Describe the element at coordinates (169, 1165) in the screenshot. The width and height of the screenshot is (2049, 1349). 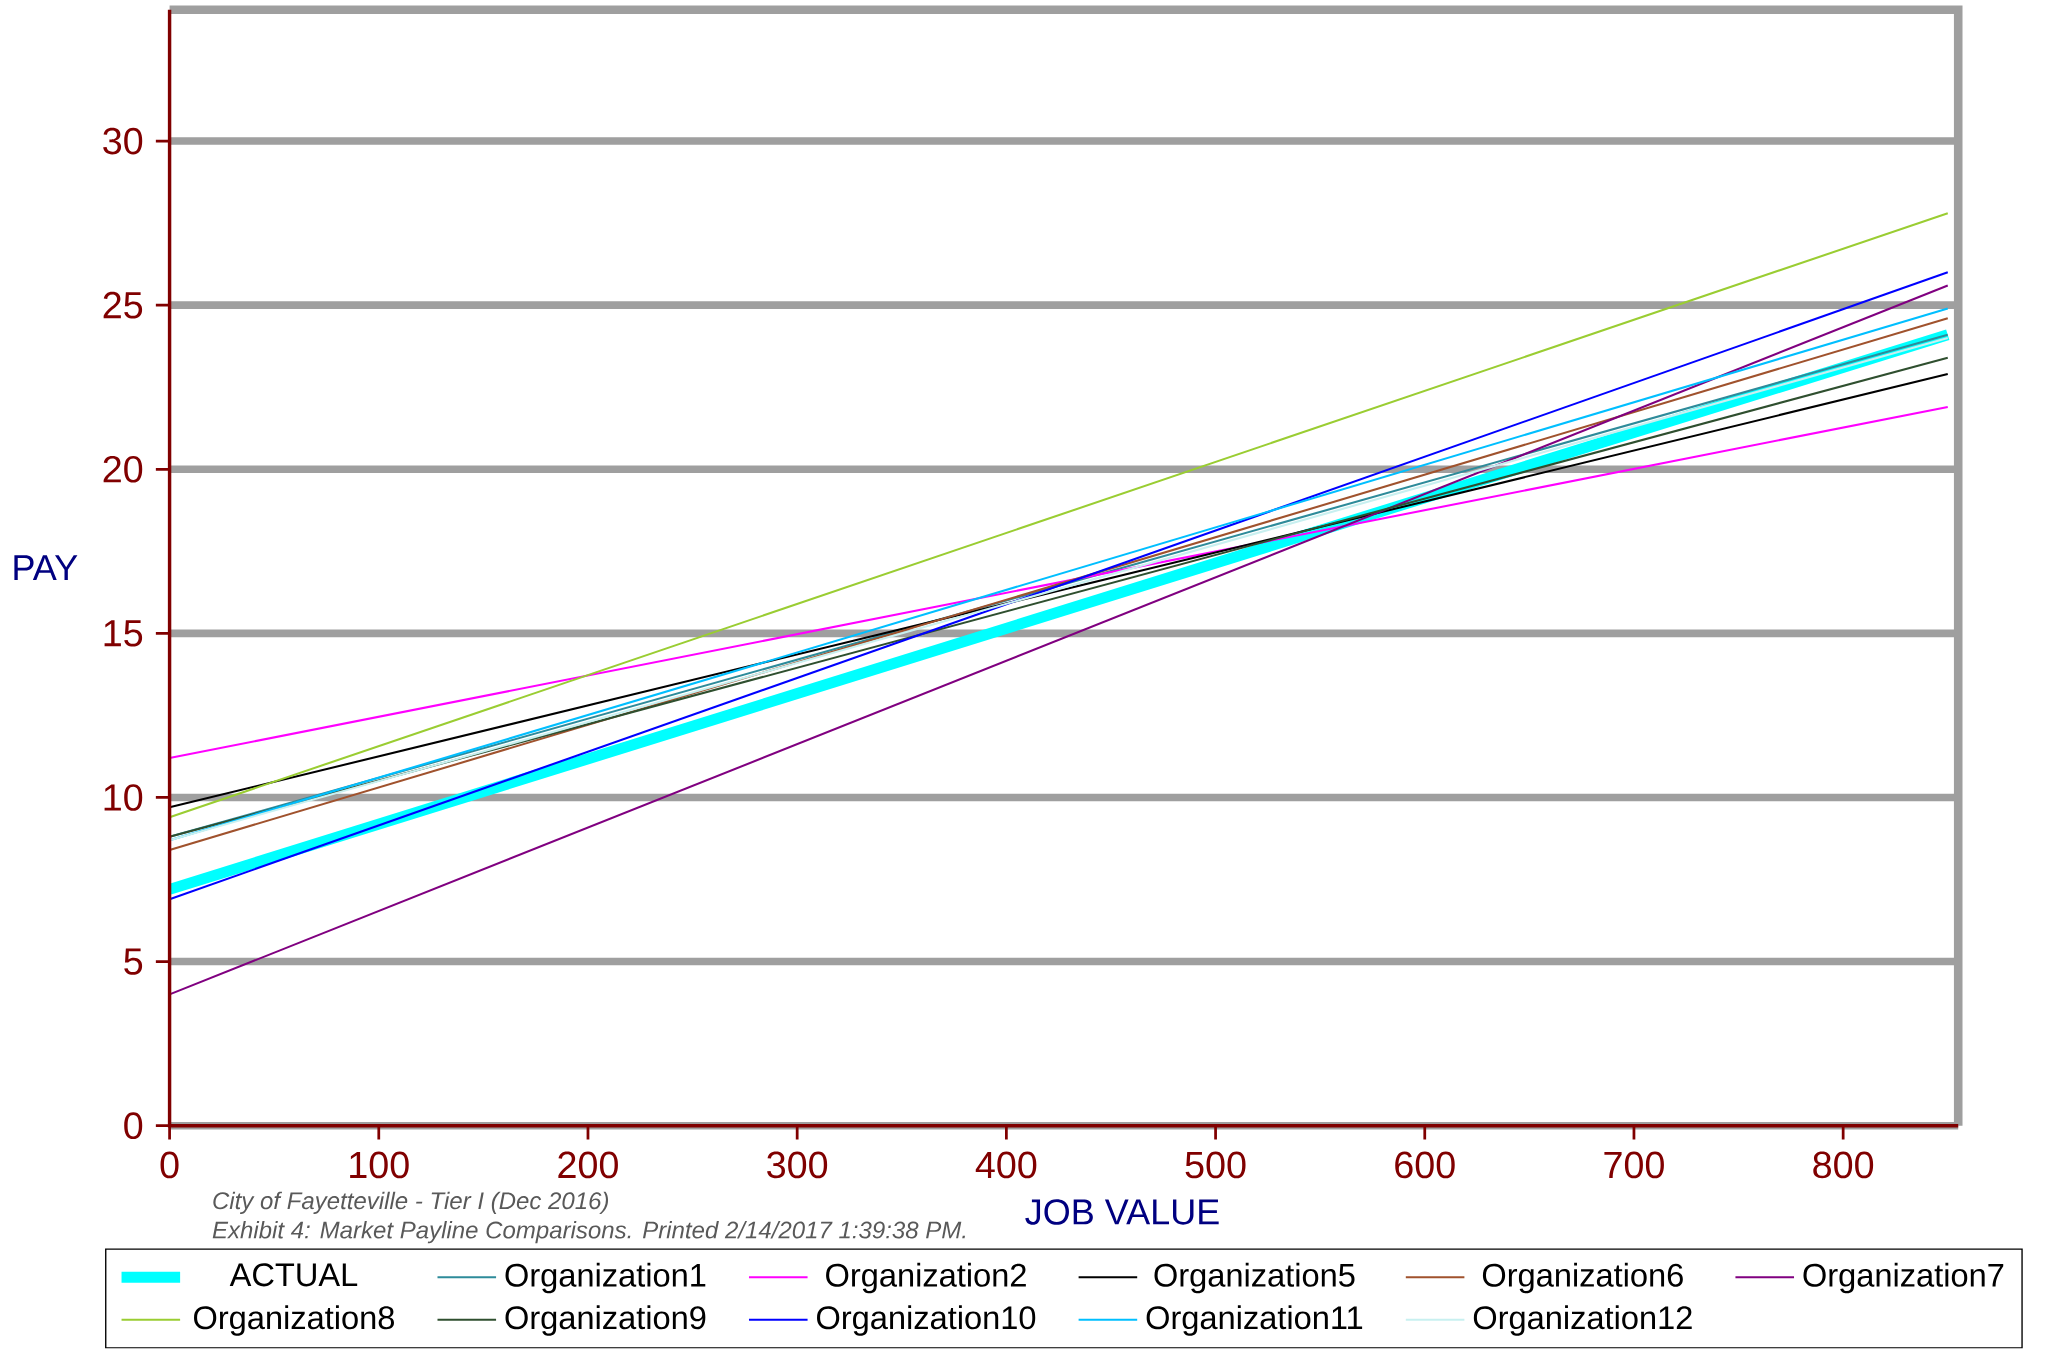
I see `x-tick-label: 0` at that location.